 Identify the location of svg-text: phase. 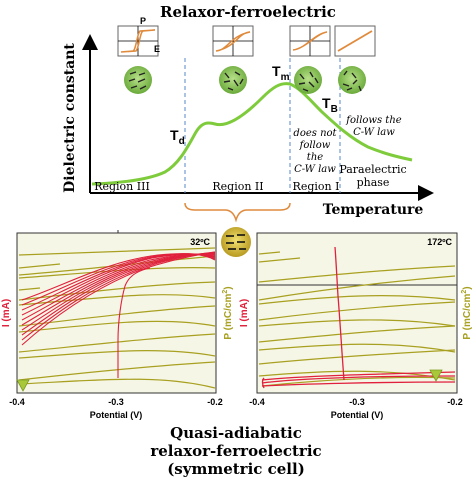
(373, 182).